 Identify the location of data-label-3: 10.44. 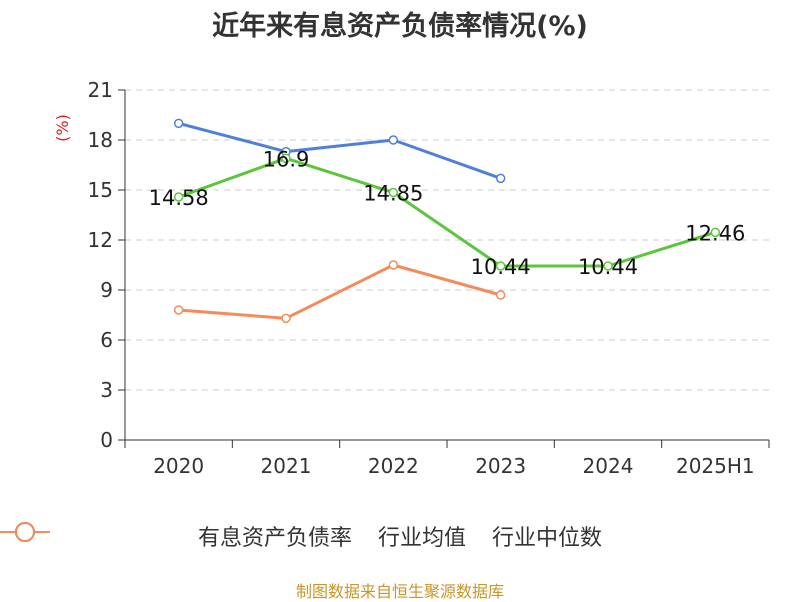
(501, 267).